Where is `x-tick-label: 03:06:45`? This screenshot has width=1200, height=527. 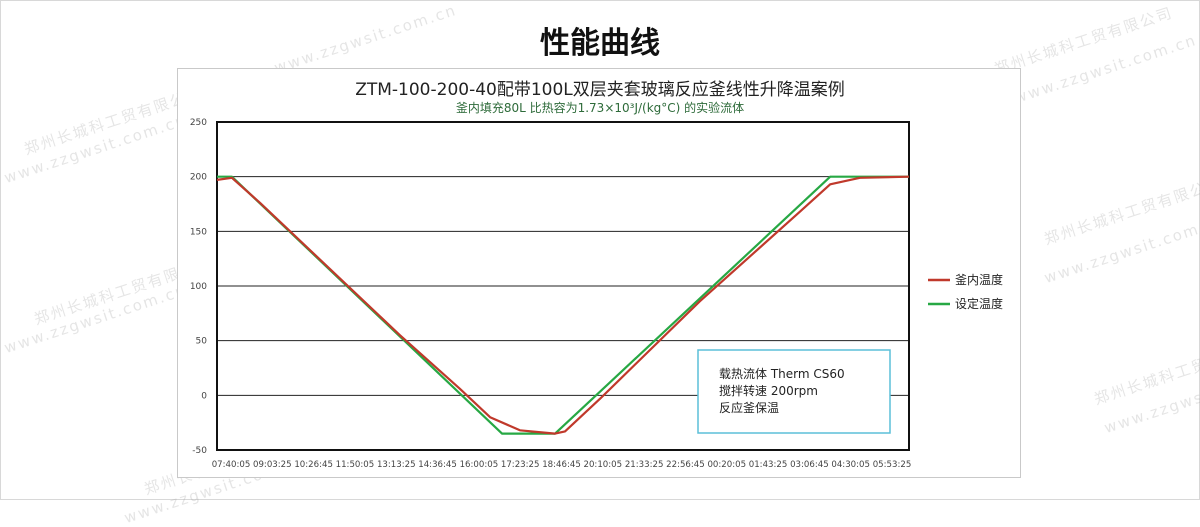
x-tick-label: 03:06:45 is located at coordinates (809, 465).